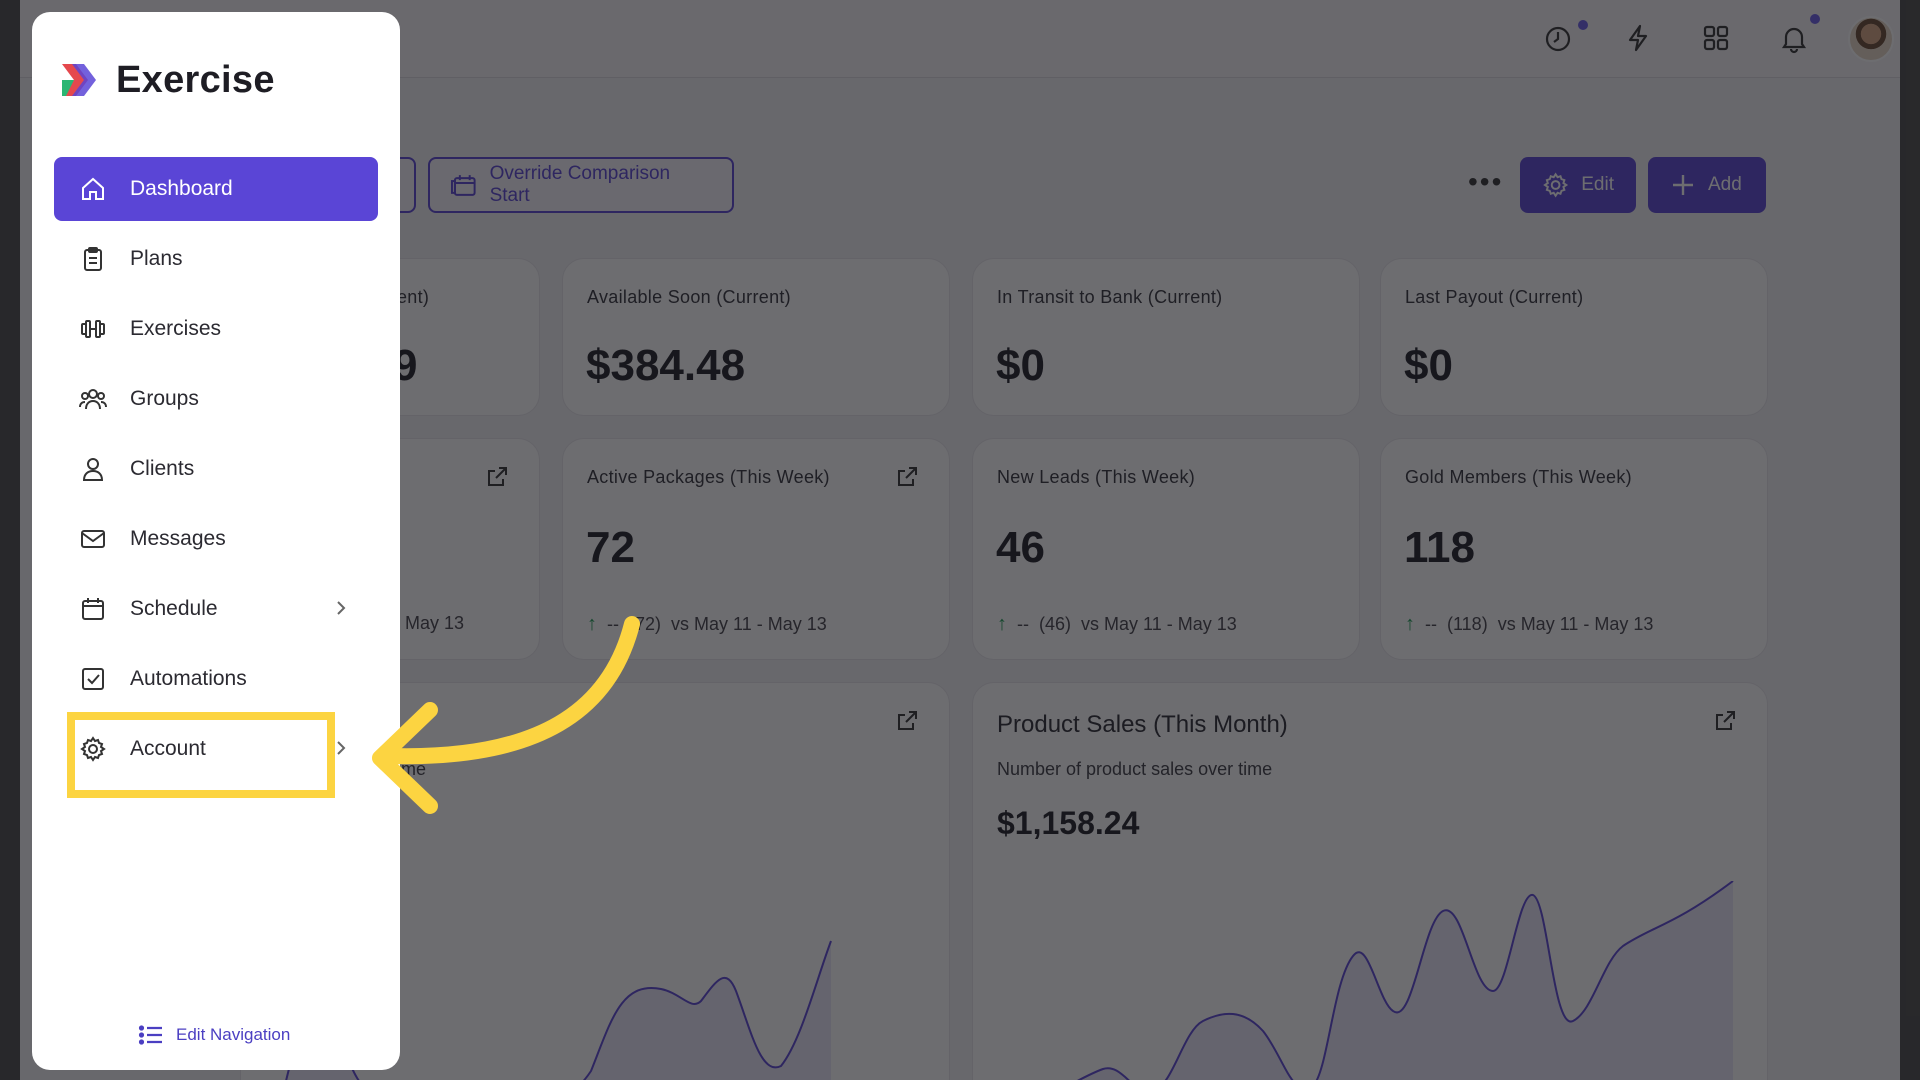 The width and height of the screenshot is (1920, 1080). Describe the element at coordinates (1467, 624) in the screenshot. I see `gold-members-prev: (118)` at that location.